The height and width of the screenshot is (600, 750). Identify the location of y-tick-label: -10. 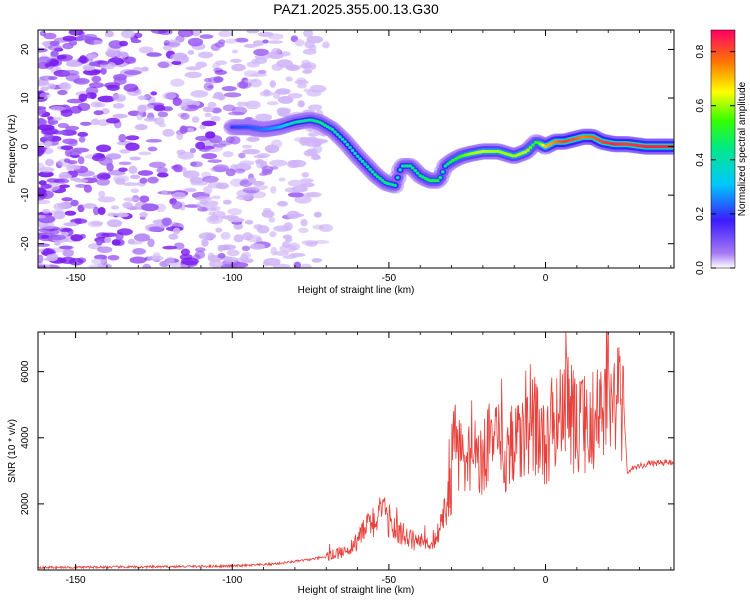
(25, 194).